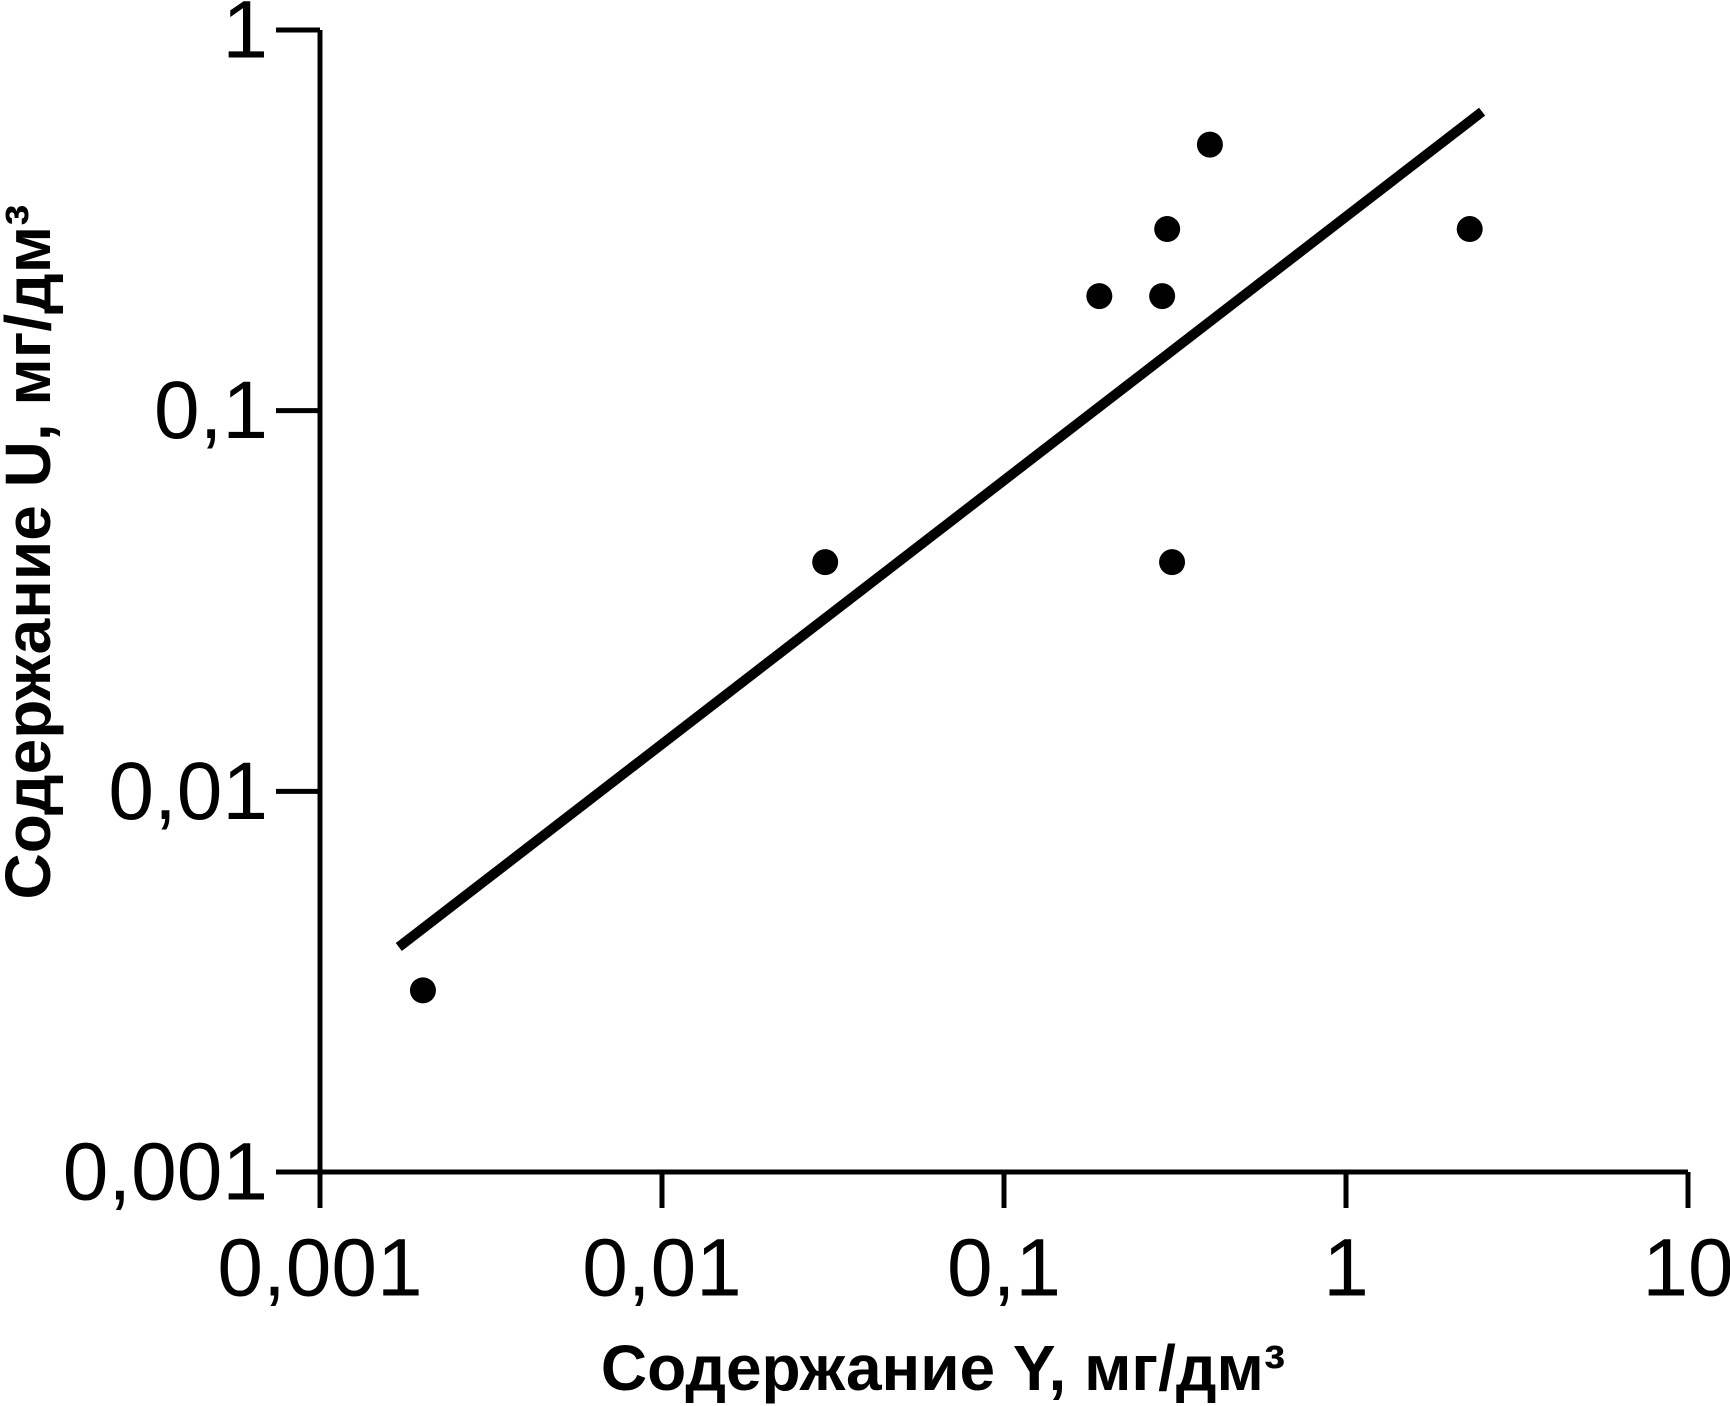 This screenshot has height=1406, width=1730. Describe the element at coordinates (245, 38) in the screenshot. I see `y-tick-label: 1` at that location.